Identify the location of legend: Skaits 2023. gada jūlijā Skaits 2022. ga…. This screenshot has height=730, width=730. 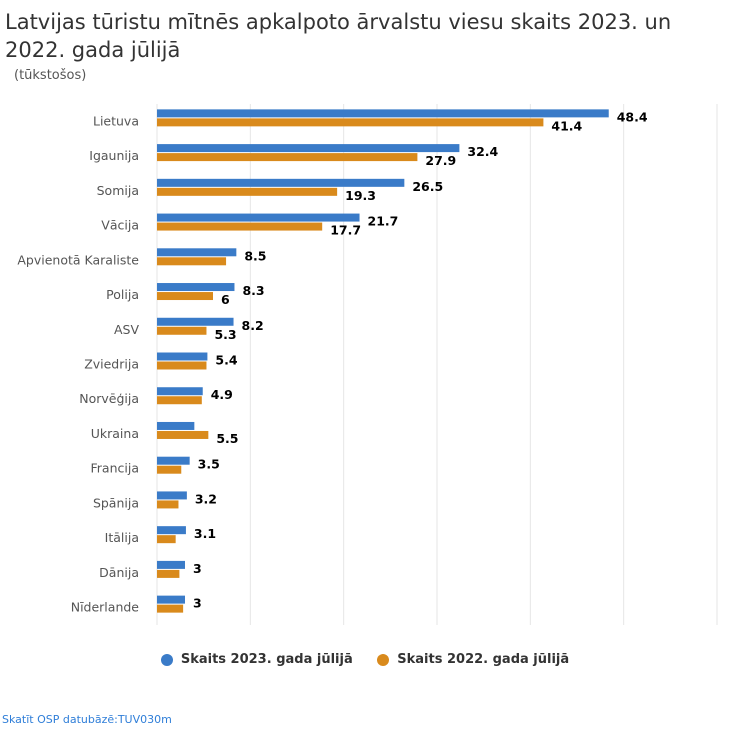
(365, 661).